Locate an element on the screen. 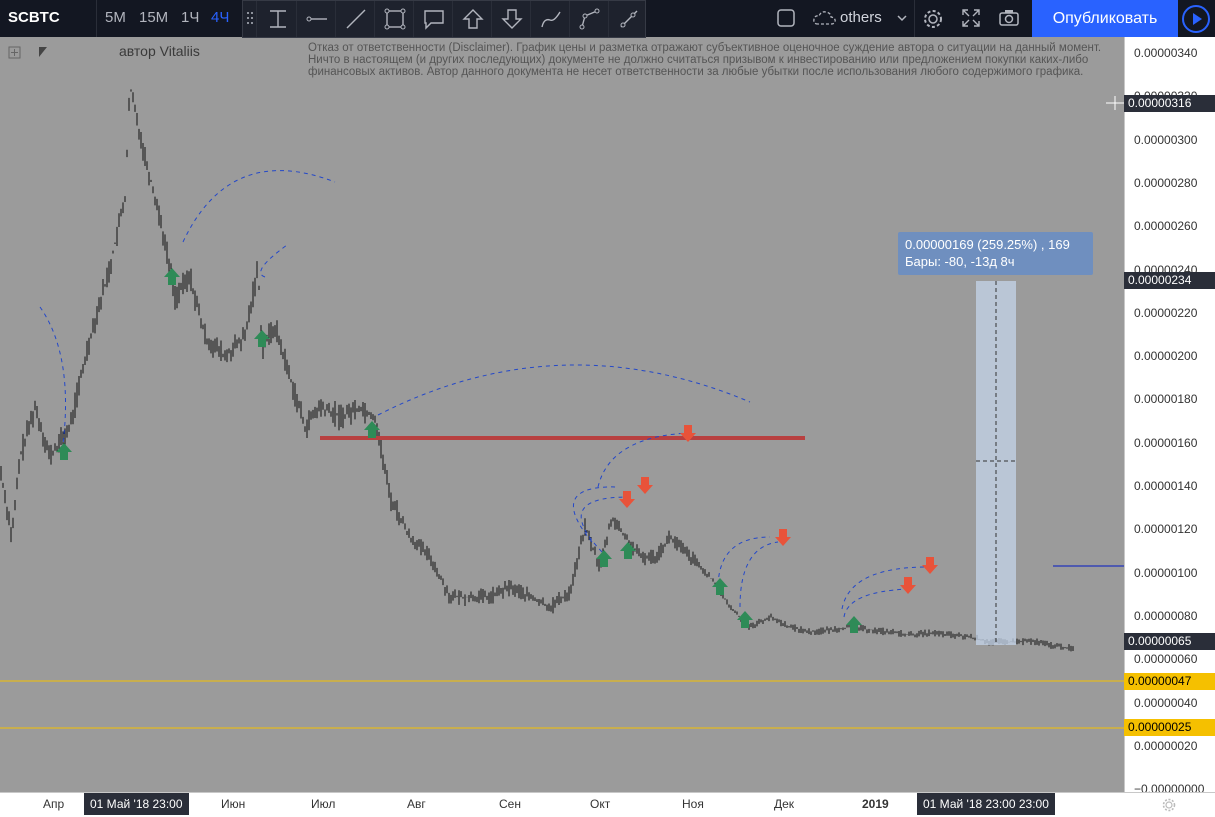  horizontal-ray-icon is located at coordinates (316, 19).